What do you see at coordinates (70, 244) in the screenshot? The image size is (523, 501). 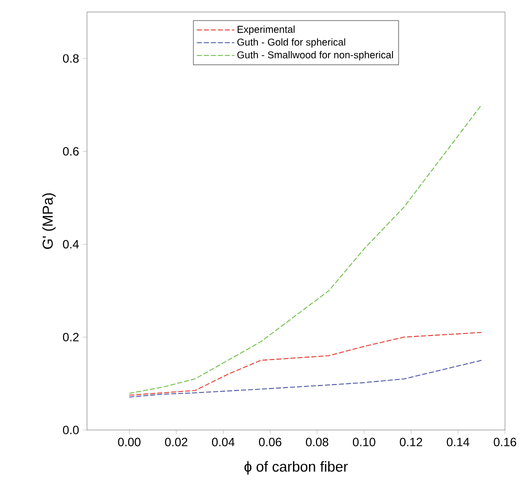 I see `y-tick-label: 0.4` at bounding box center [70, 244].